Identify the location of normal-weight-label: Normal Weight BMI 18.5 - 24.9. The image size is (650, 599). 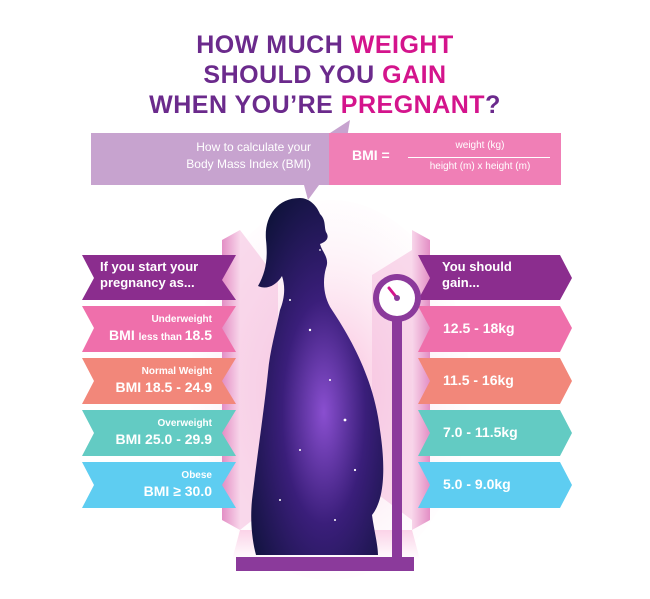
(151, 380).